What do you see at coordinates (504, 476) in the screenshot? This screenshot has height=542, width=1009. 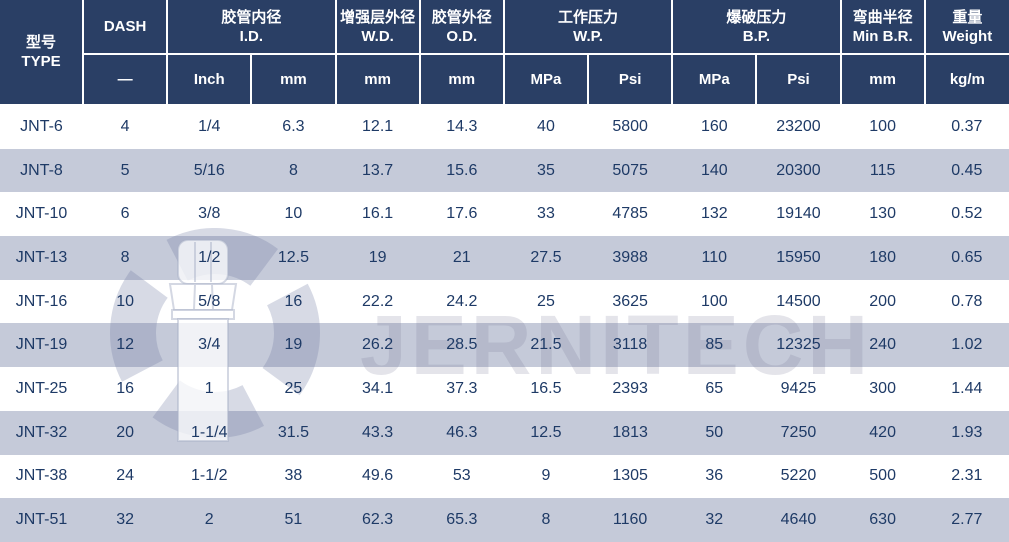 I see `table-row: JNT-38 24 1-1/2 38 49.6 53 9 1305 36 5220 500 2.31` at bounding box center [504, 476].